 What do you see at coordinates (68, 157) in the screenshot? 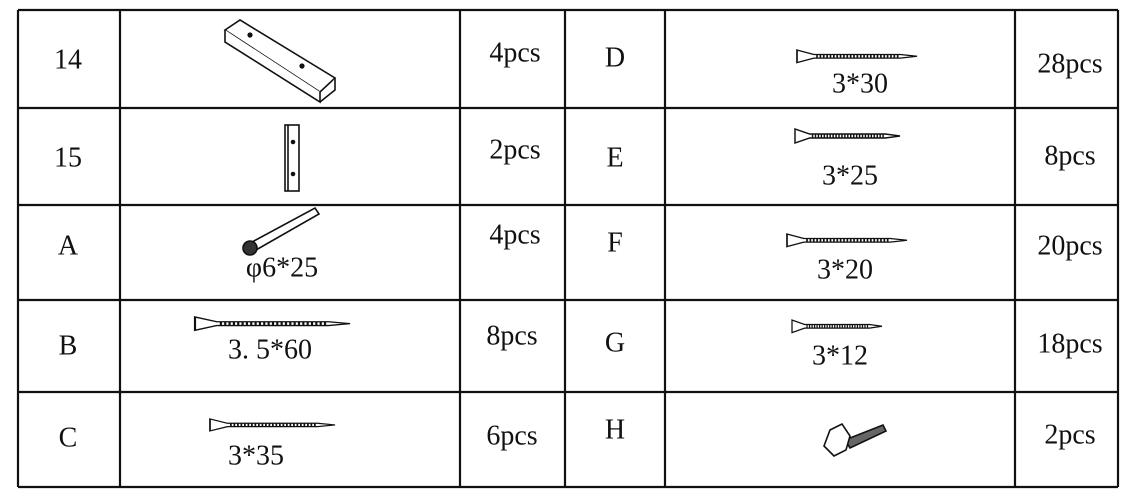
I see `part-id: 15` at bounding box center [68, 157].